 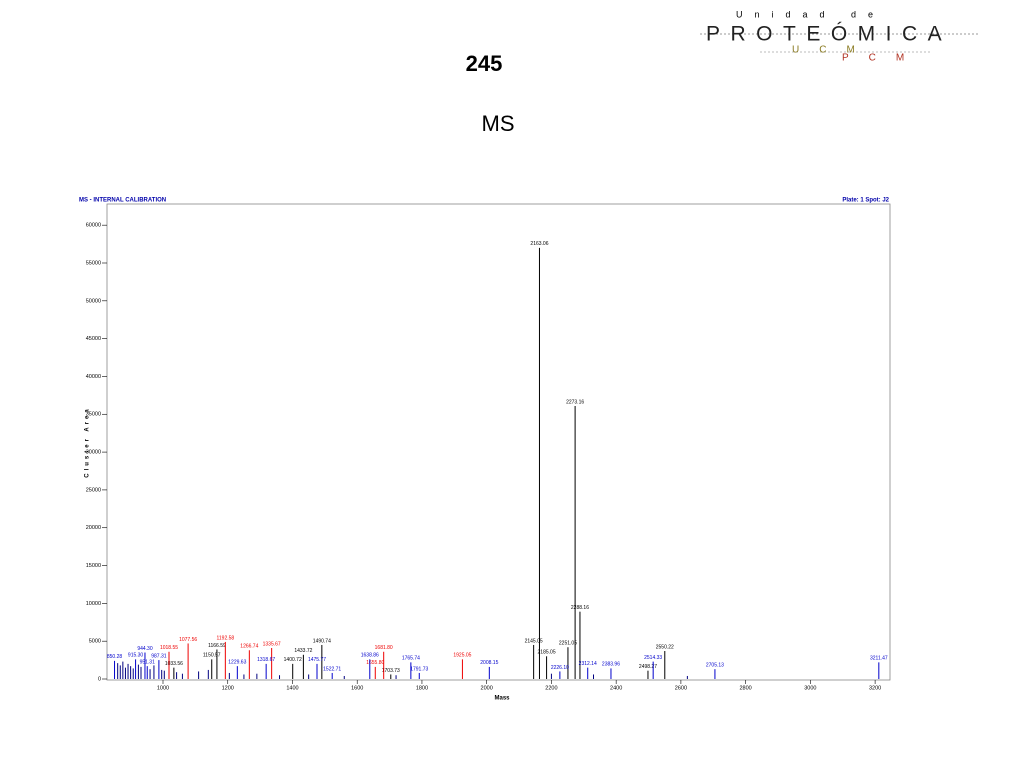 What do you see at coordinates (534, 641) in the screenshot?
I see `peak-label: 2145.05` at bounding box center [534, 641].